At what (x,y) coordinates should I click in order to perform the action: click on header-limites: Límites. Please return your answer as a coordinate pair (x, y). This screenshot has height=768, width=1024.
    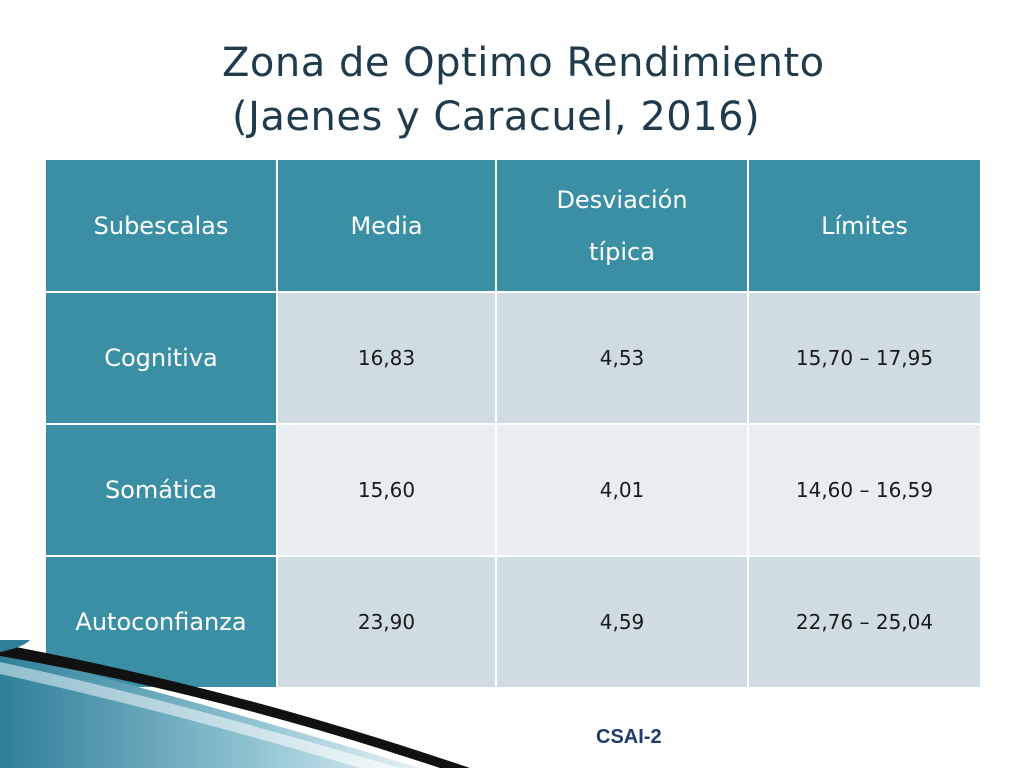
    Looking at the image, I should click on (864, 225).